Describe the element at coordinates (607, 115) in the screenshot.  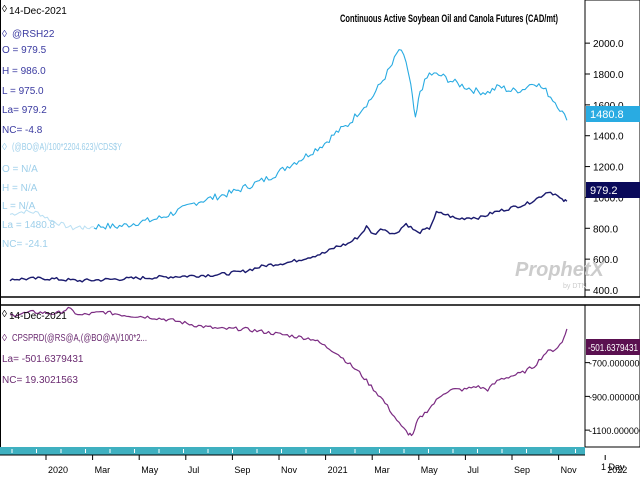
I see `oil-last-tag-text: 1480.8` at that location.